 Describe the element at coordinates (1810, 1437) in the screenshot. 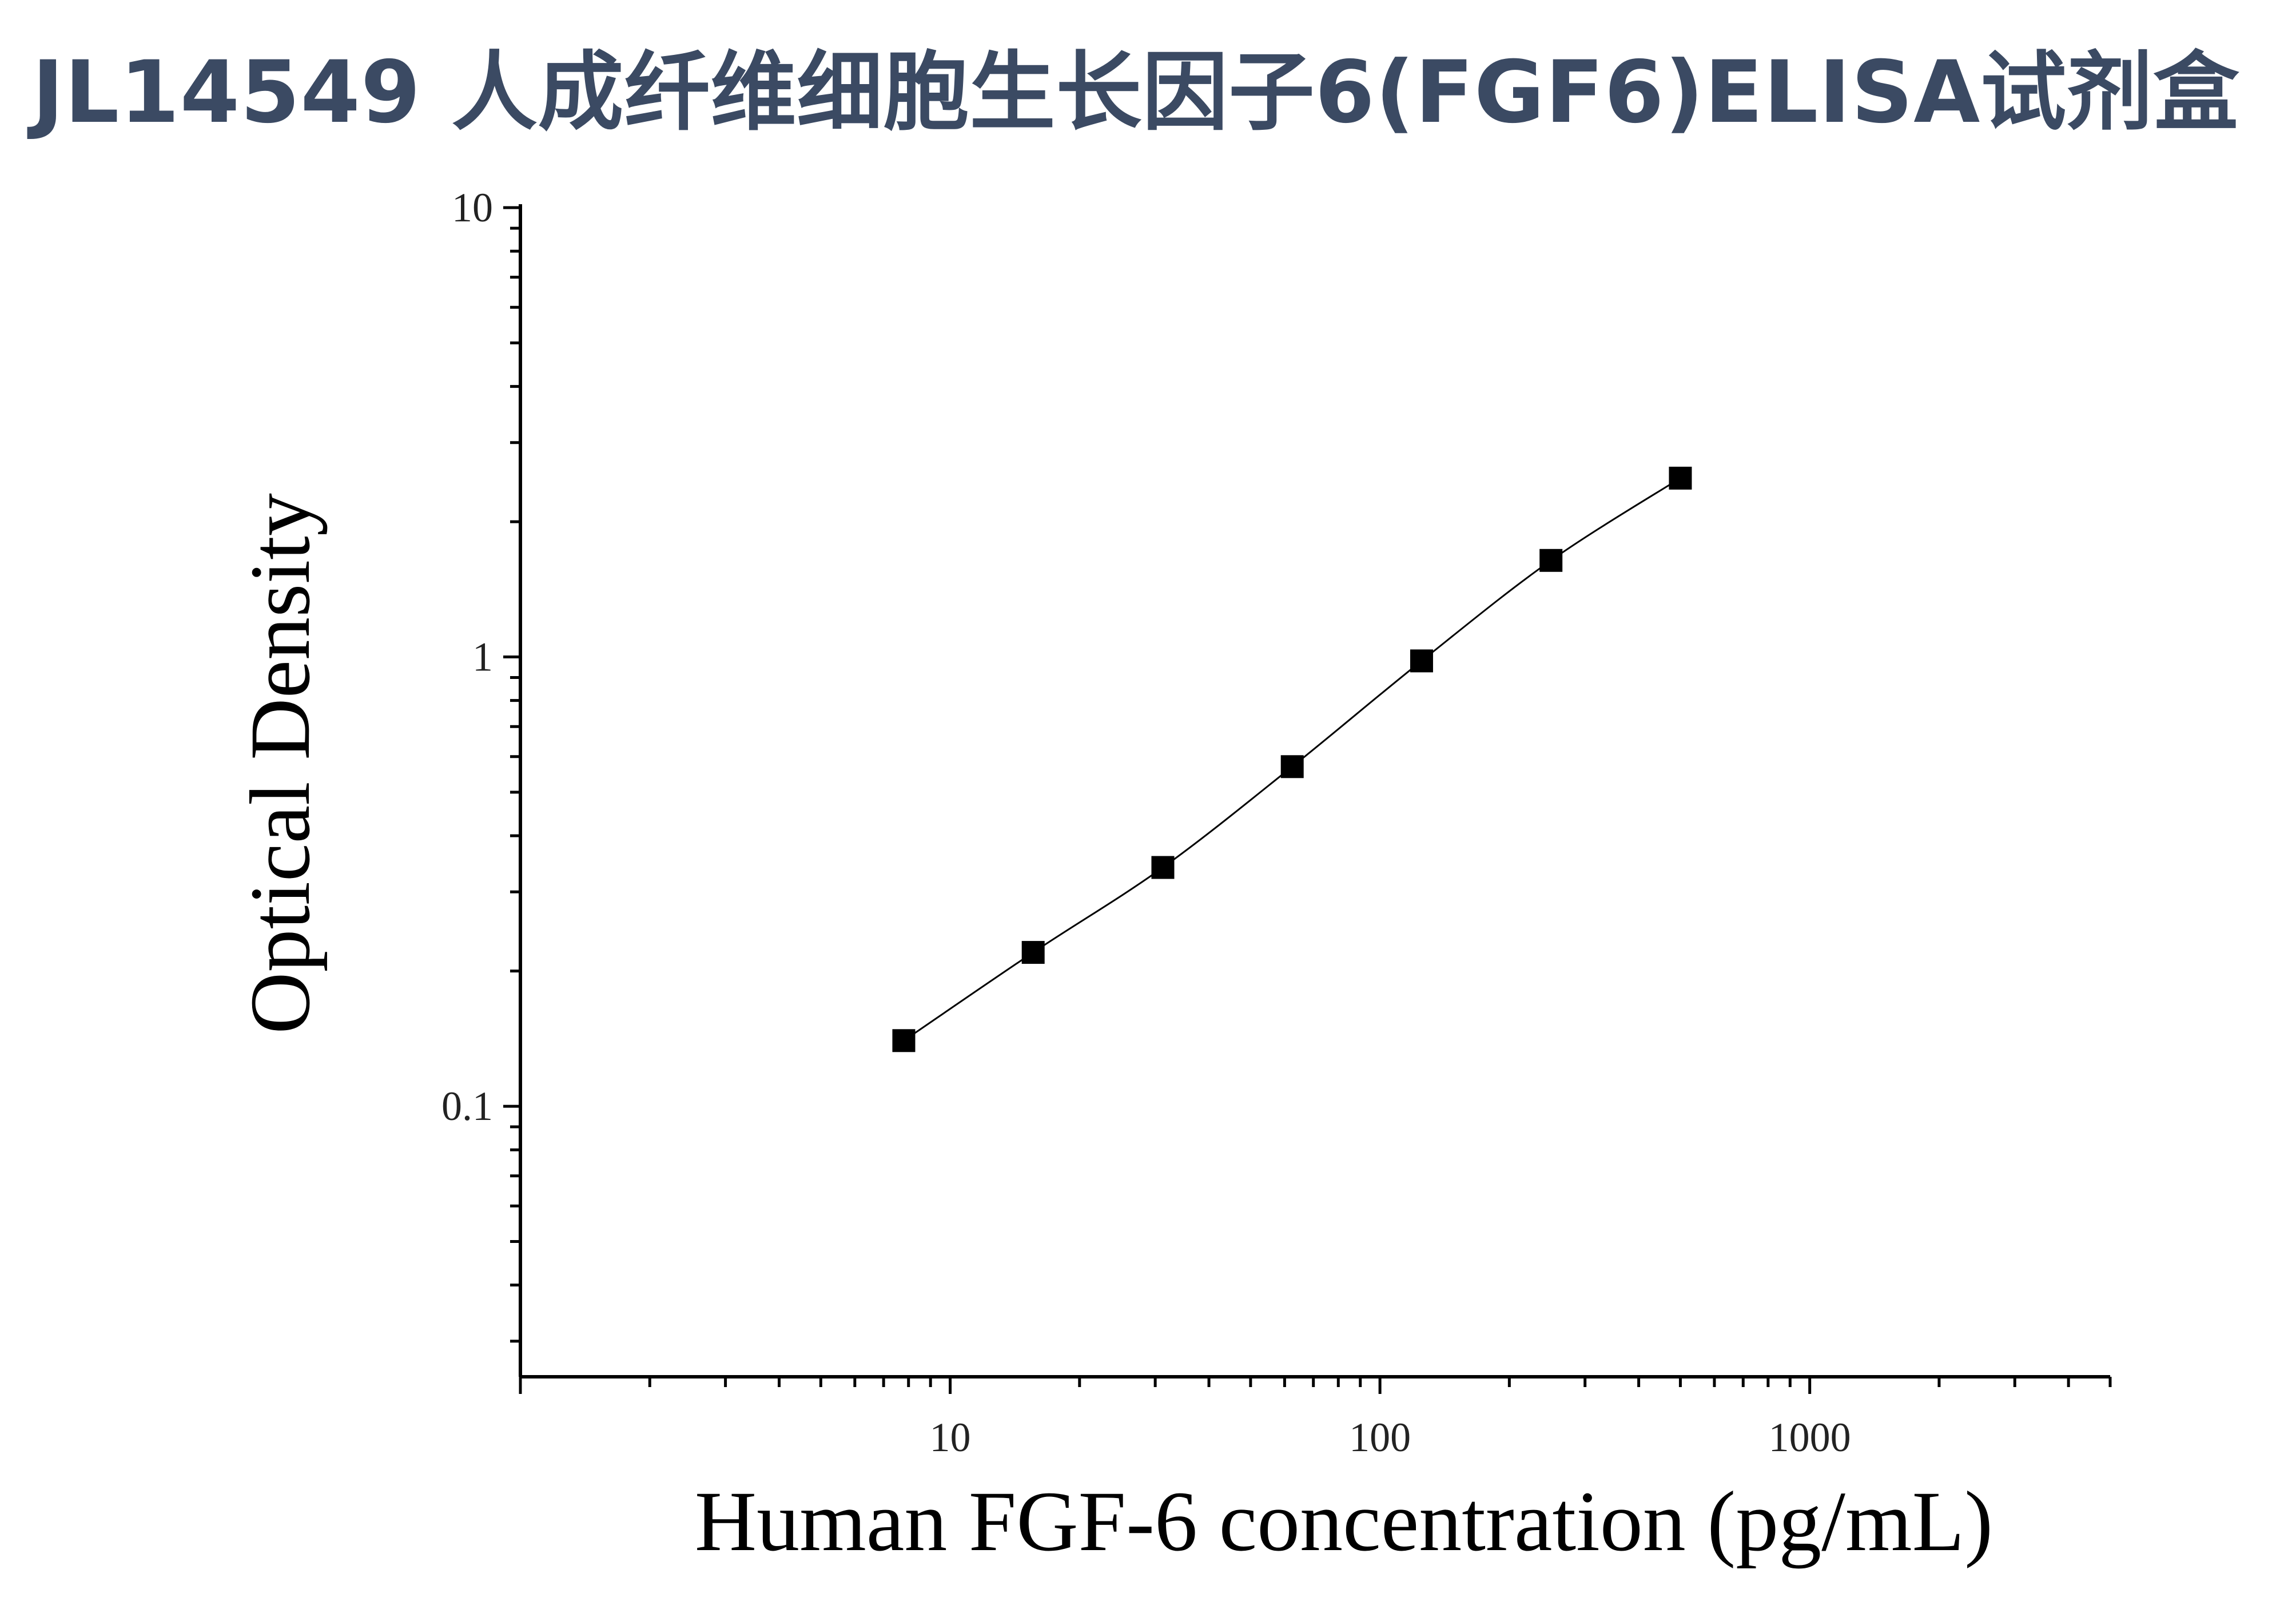

I see `x-tick-label: 1000` at that location.